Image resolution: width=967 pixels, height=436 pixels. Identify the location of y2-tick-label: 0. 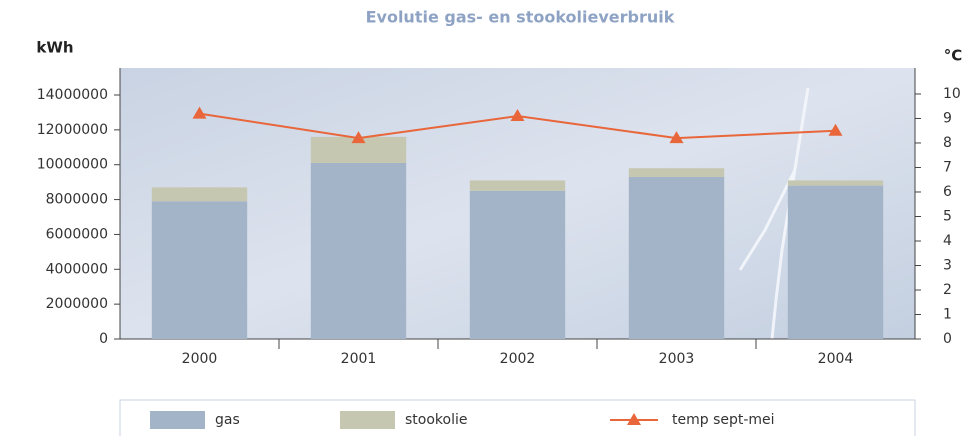
(947, 339).